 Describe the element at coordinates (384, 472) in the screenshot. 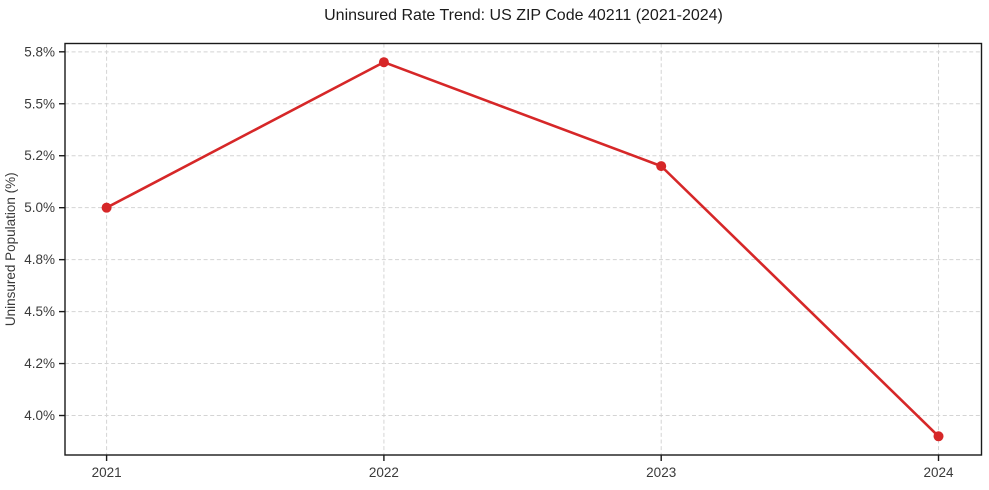

I see `x-tick-label: 2022` at that location.